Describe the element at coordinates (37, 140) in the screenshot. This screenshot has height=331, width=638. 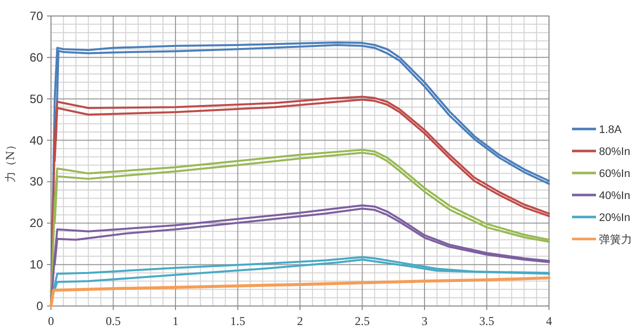
I see `y-tick-label: 40` at that location.